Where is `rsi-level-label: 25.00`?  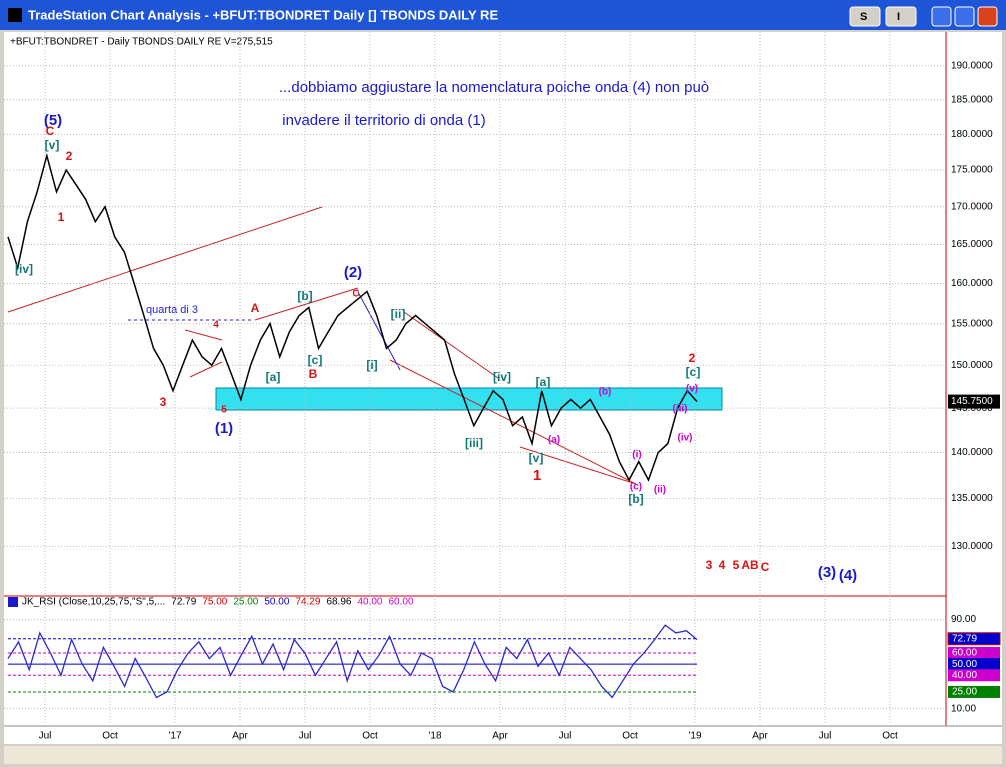 rsi-level-label: 25.00 is located at coordinates (964, 692).